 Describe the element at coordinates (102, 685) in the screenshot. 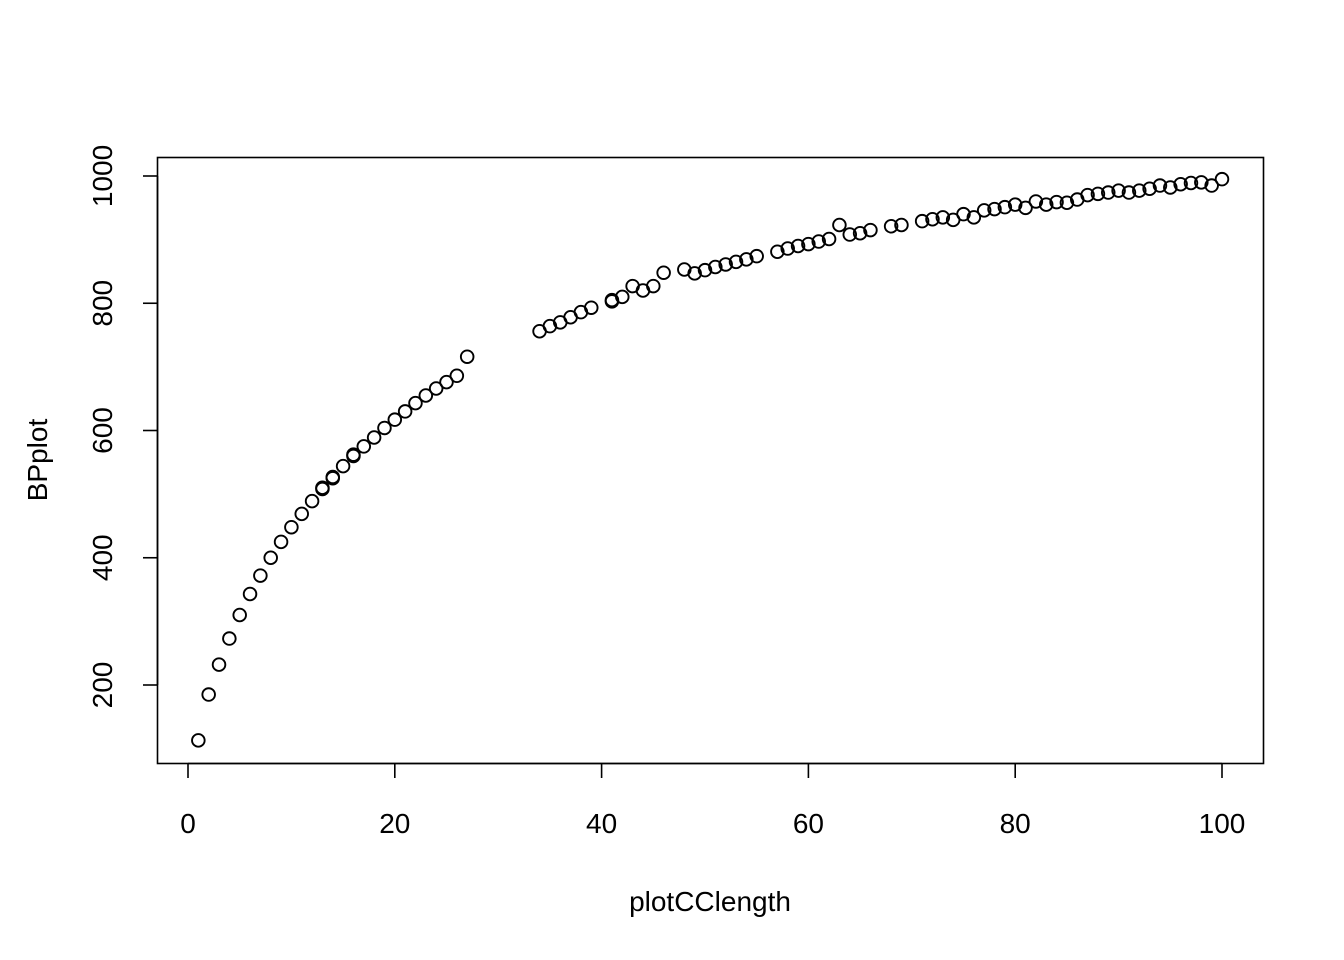

I see `y-tick-label: 200` at that location.